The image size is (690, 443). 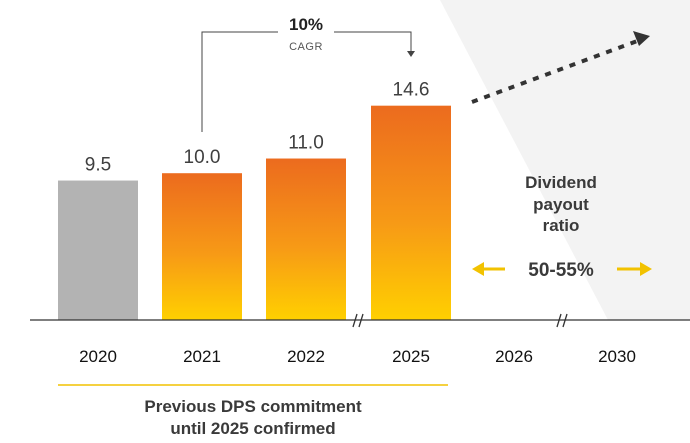 I want to click on x-tick-label-2025: 2025, so click(x=411, y=356).